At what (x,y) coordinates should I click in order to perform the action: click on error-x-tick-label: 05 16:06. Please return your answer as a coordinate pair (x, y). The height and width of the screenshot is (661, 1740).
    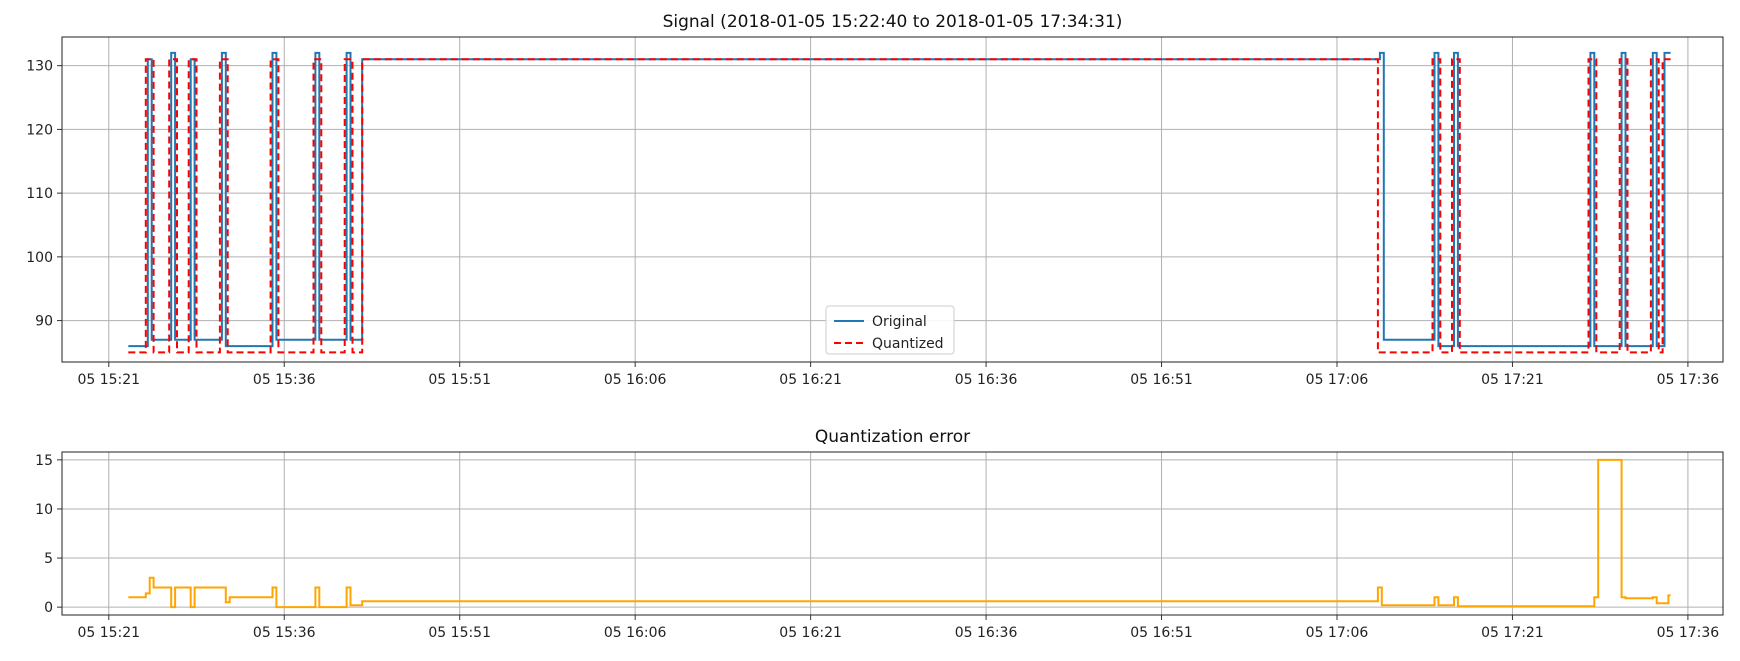
    Looking at the image, I should click on (635, 633).